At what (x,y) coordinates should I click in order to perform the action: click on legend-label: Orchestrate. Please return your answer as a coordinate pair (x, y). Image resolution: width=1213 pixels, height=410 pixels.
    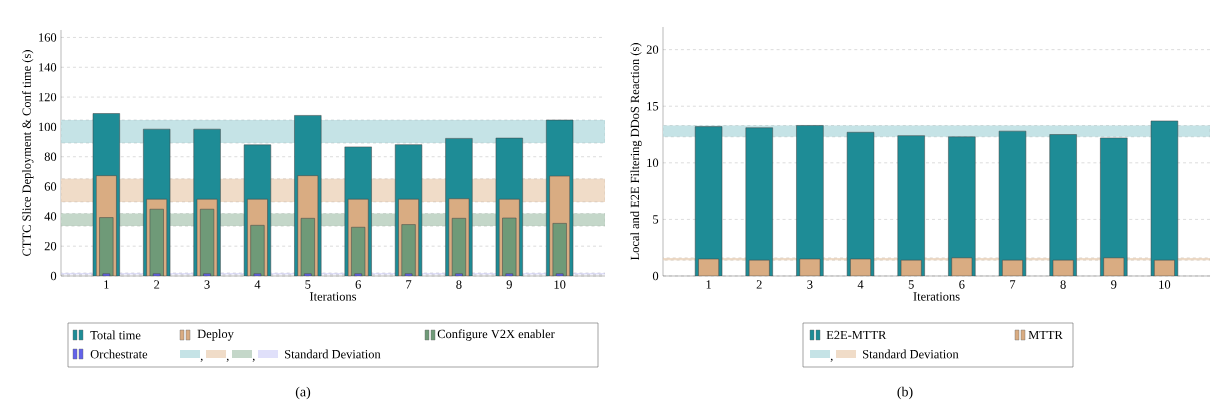
    Looking at the image, I should click on (119, 354).